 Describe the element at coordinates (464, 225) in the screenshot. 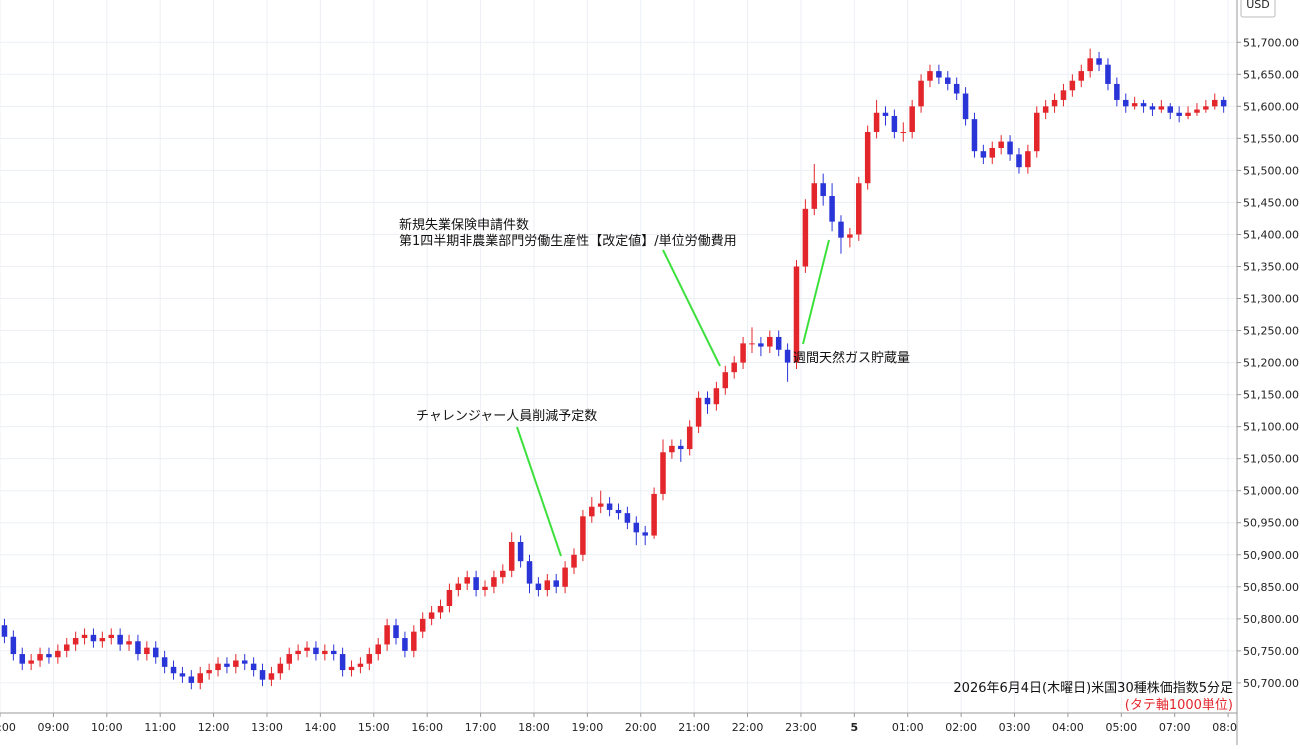

I see `annotation: 新規失業保険申請件数` at that location.